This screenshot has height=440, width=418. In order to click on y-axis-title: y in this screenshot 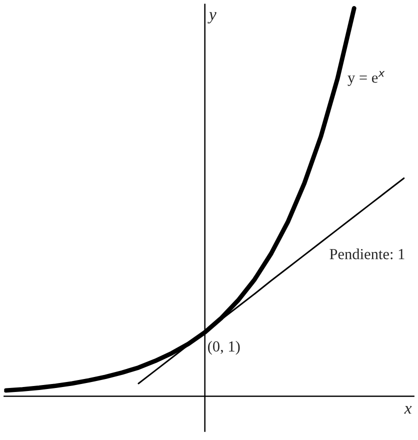, I will do `click(212, 18)`.